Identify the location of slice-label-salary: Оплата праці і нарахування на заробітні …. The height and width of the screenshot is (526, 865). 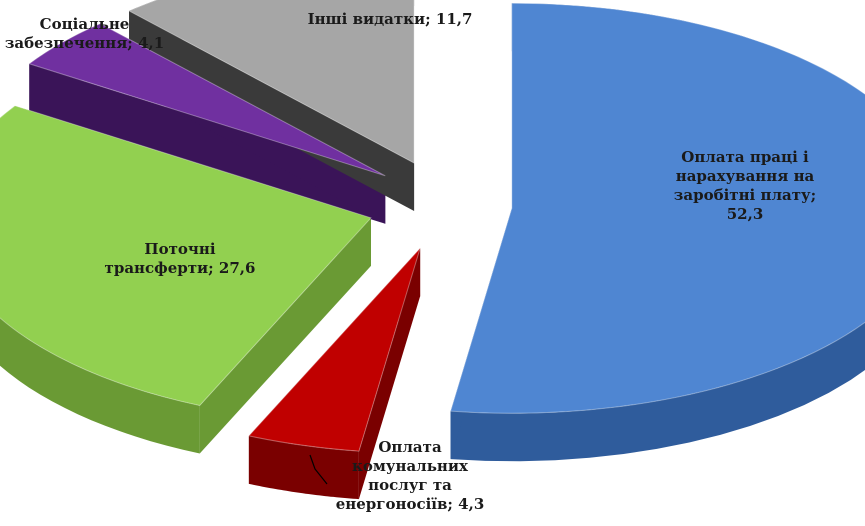
(745, 185).